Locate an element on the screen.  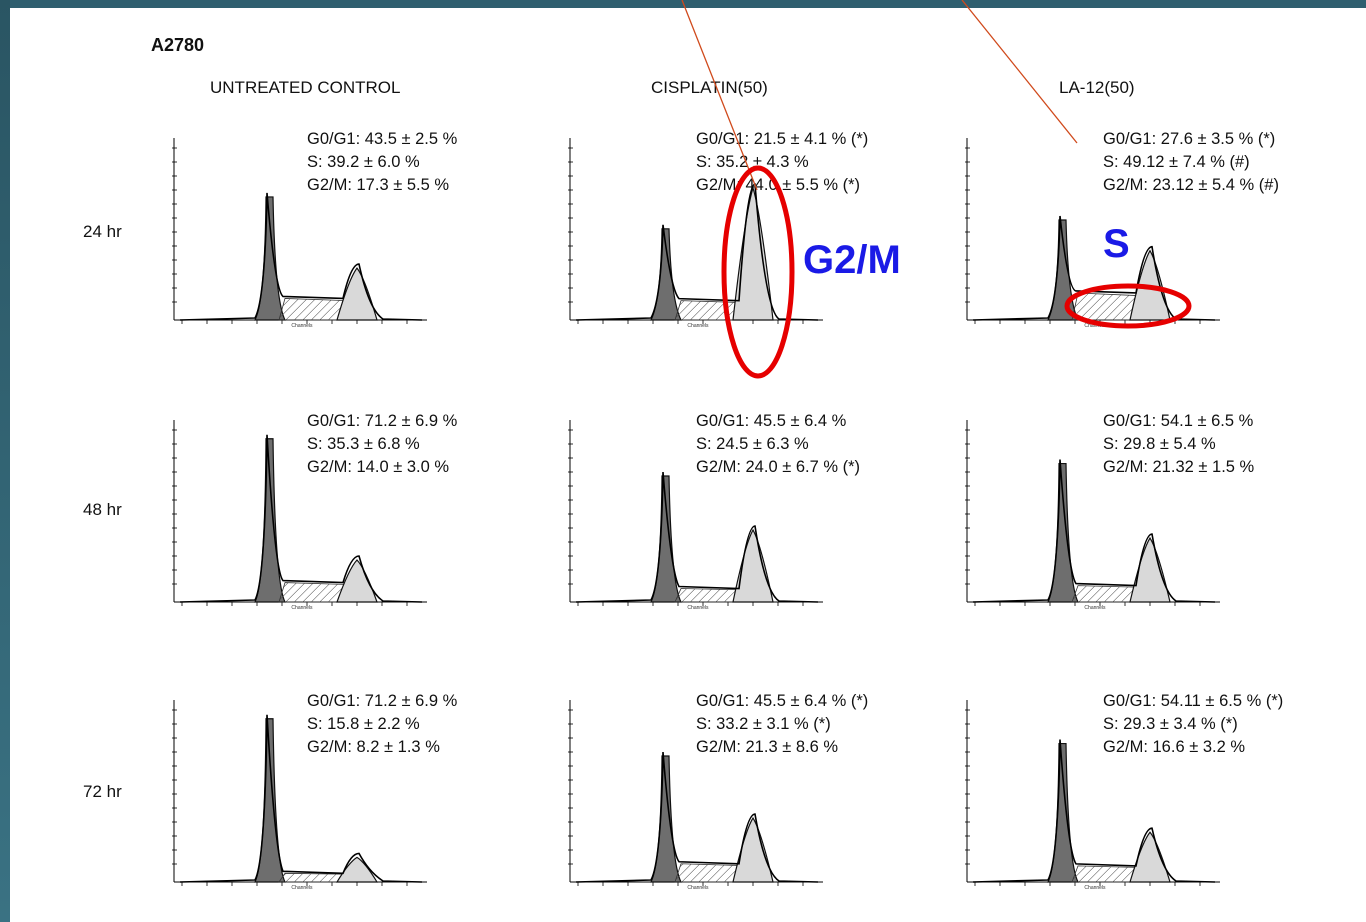
stat-line-r1c0-1: S: 35.3 ± 6.8 % is located at coordinates (363, 444).